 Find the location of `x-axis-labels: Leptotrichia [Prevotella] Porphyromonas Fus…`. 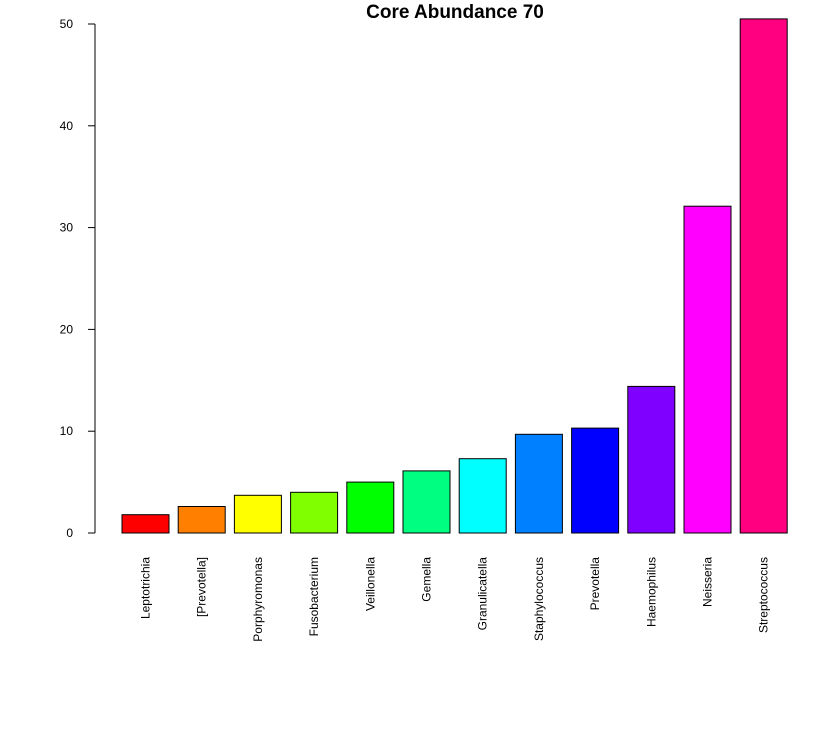

x-axis-labels: Leptotrichia [Prevotella] Porphyromonas Fus… is located at coordinates (455, 599).